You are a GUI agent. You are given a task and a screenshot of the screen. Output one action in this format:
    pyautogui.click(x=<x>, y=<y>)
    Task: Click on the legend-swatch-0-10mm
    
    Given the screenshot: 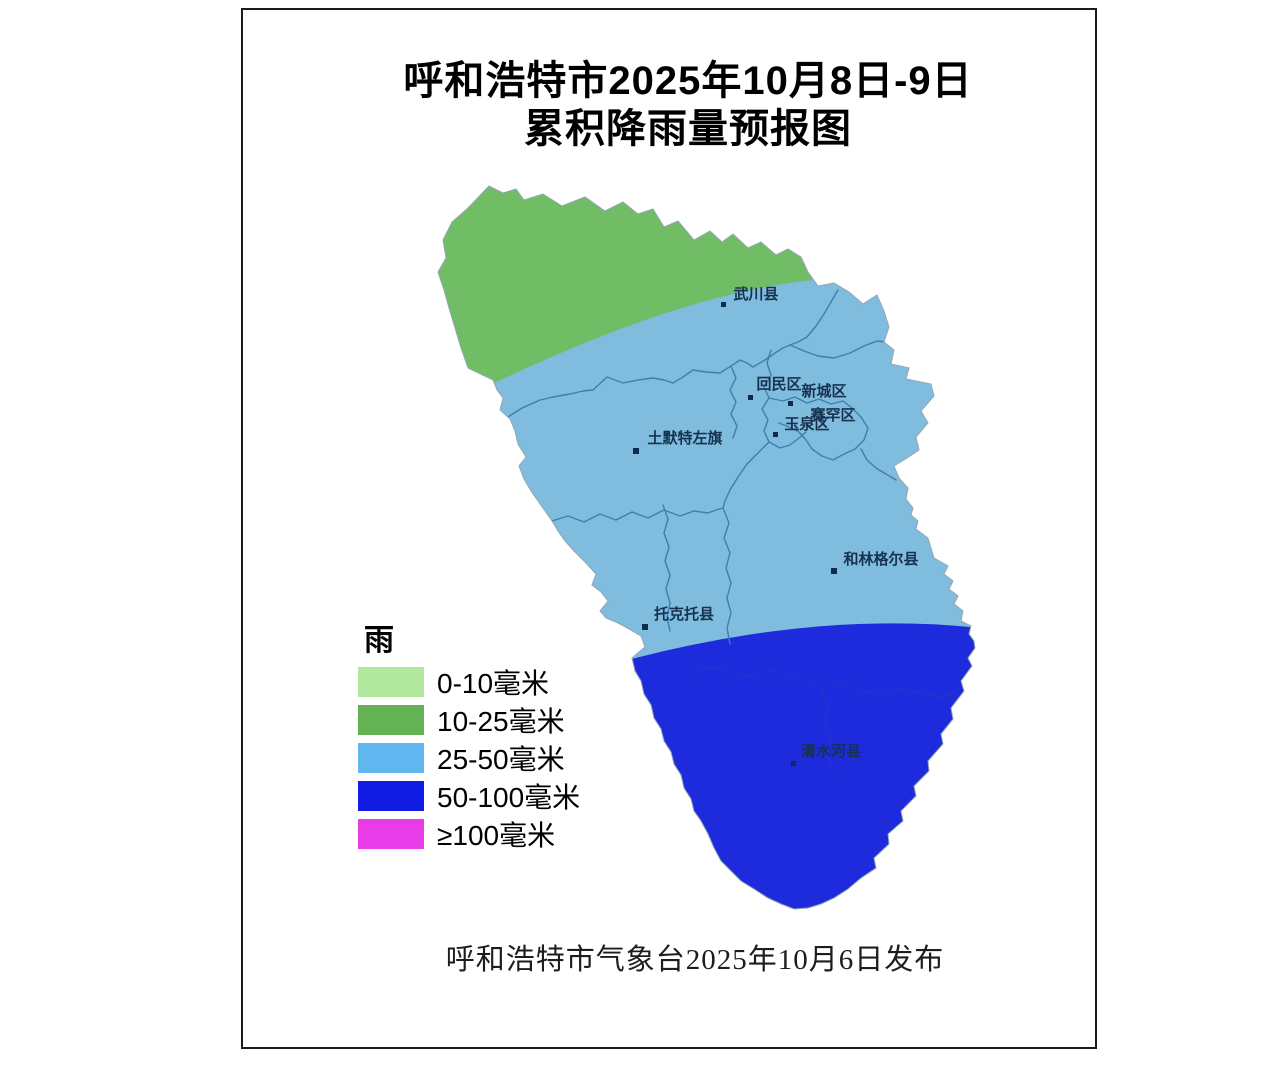 What is the action you would take?
    pyautogui.click(x=391, y=682)
    